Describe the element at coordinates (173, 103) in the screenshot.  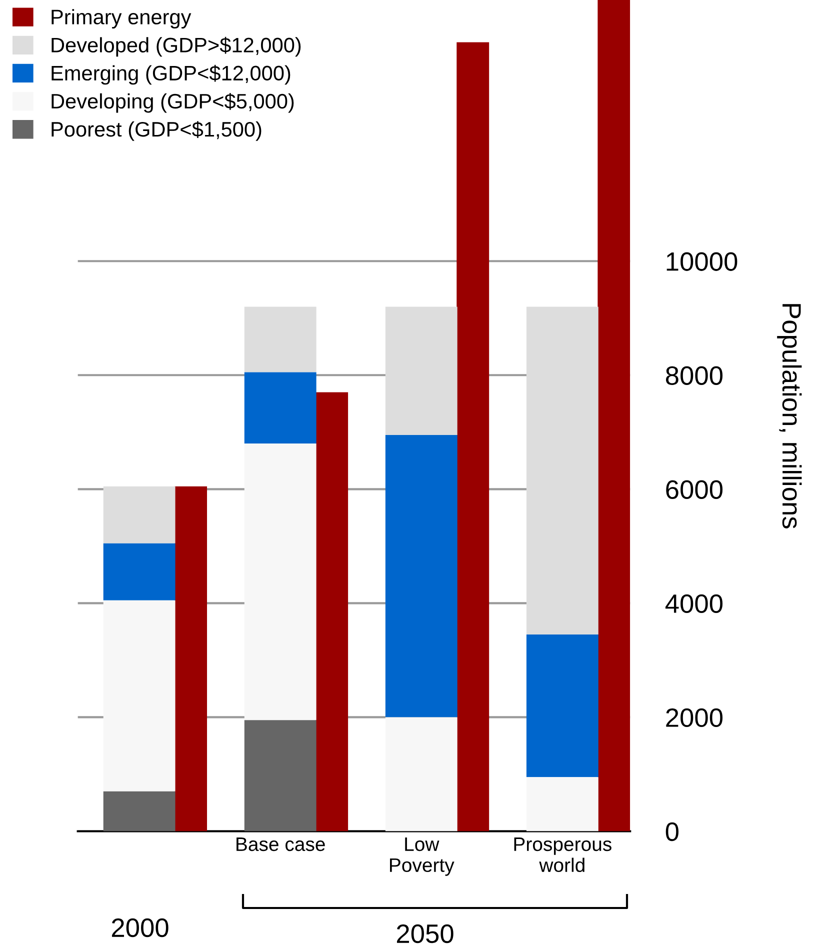
I see `legend-label: Developing (GDP<$5,000)` at that location.